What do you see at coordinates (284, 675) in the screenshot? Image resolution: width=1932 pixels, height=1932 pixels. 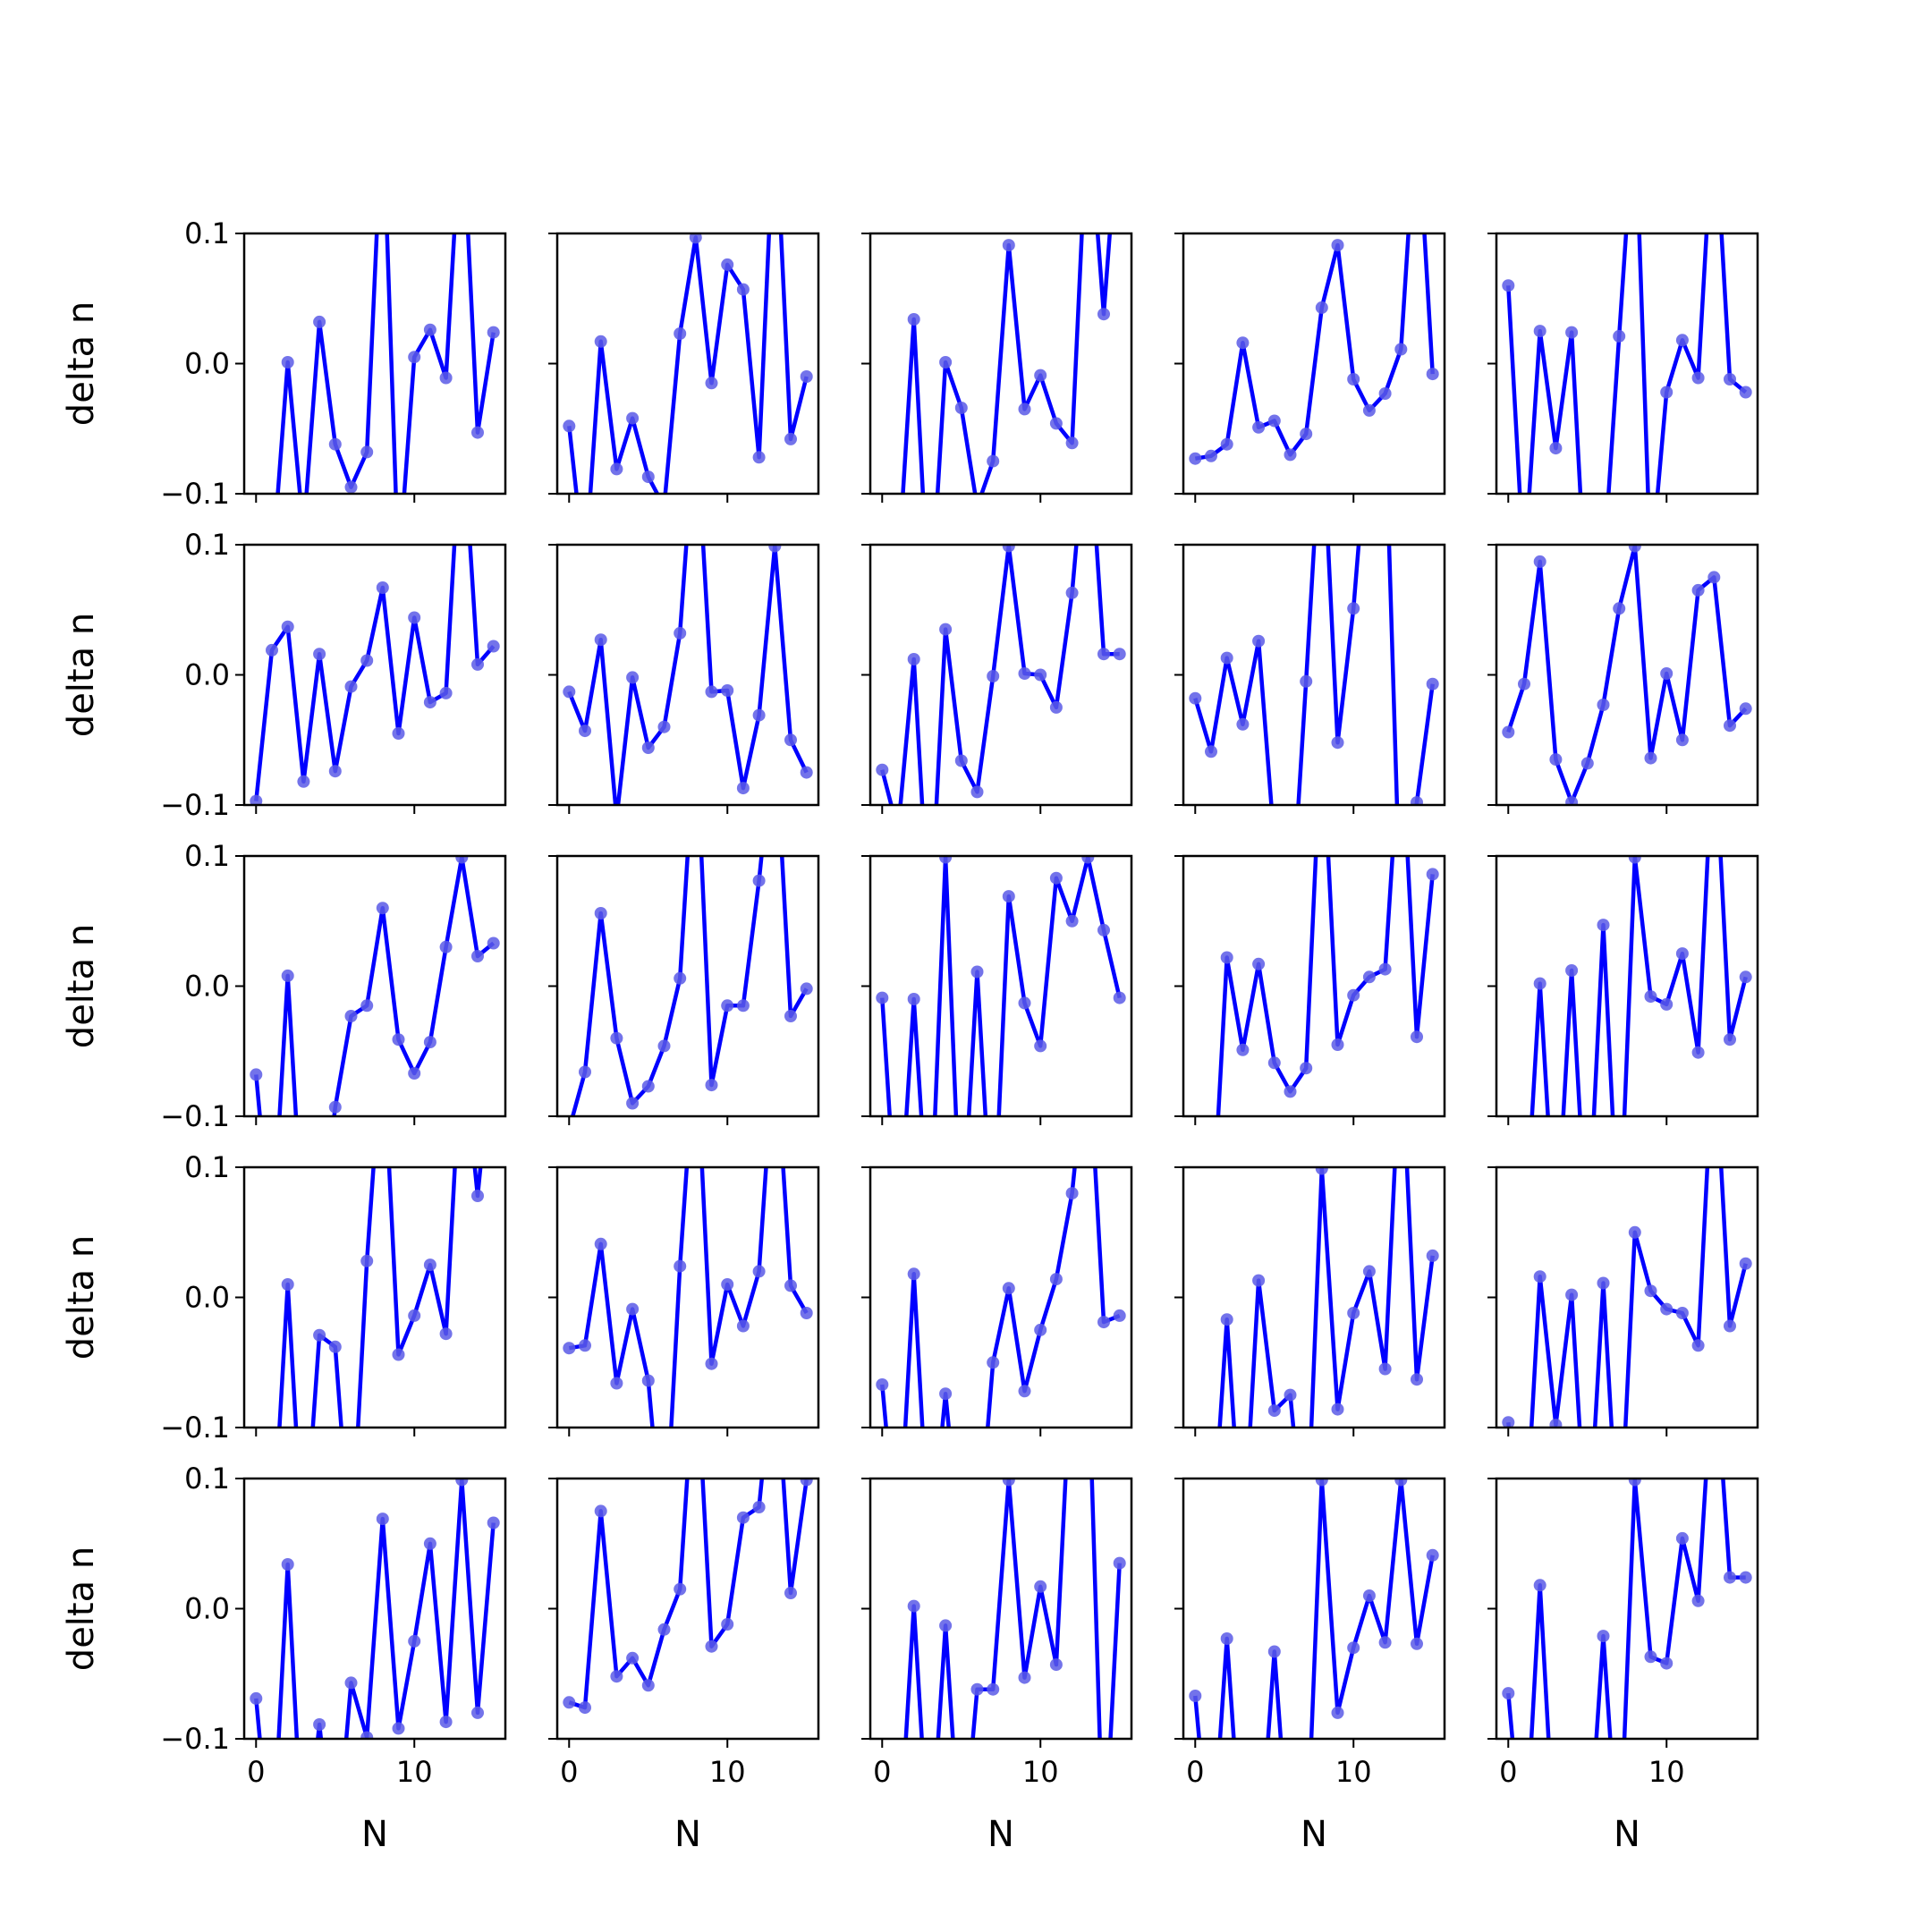 I see `panel-r2-c1: −0.1 0.0 0.1 delta n` at bounding box center [284, 675].